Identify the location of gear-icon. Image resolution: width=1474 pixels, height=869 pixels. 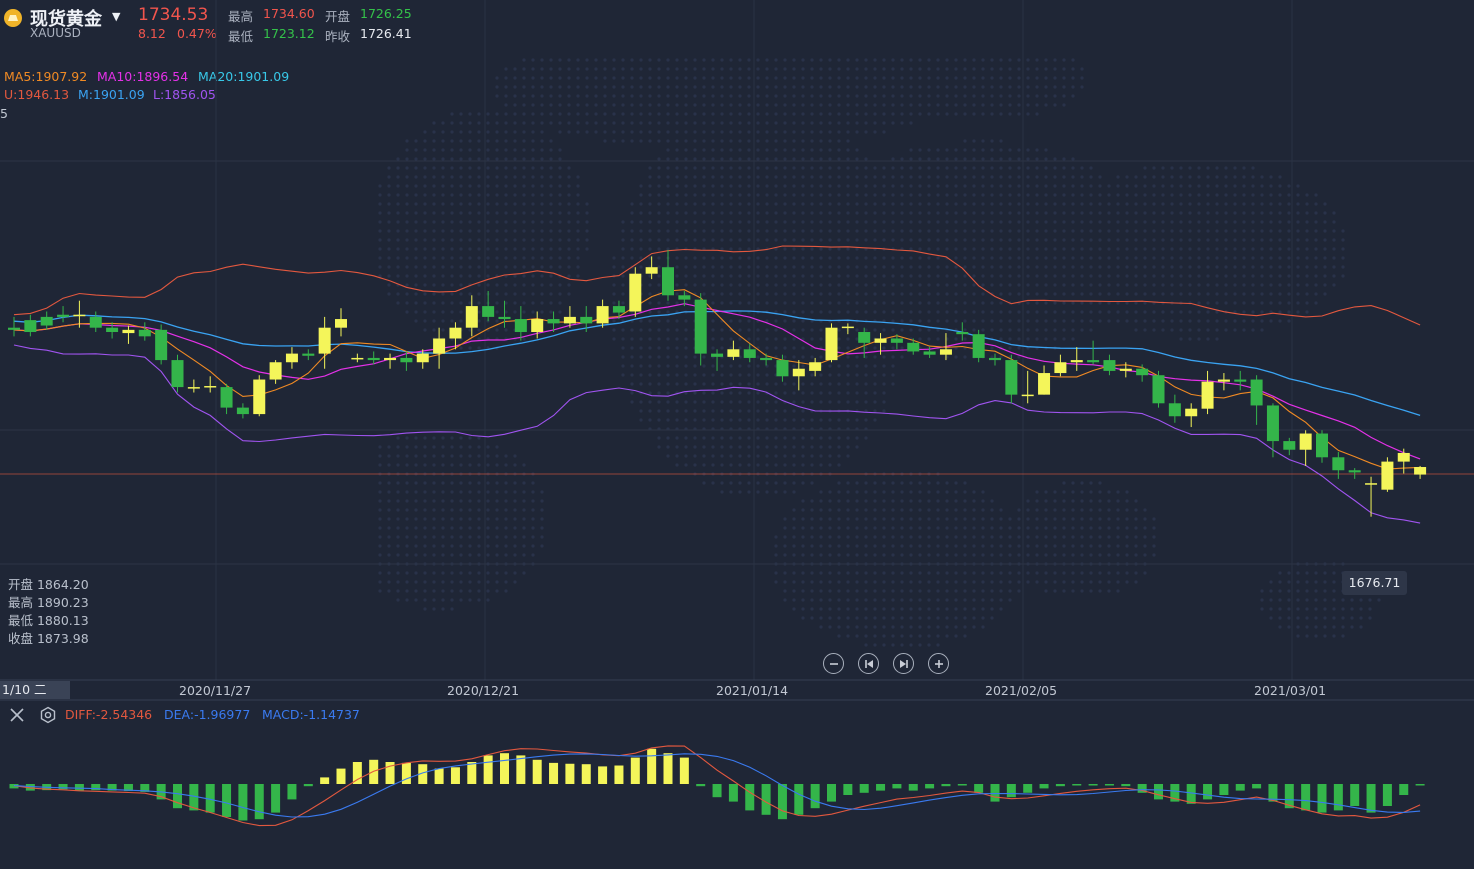
(48, 715).